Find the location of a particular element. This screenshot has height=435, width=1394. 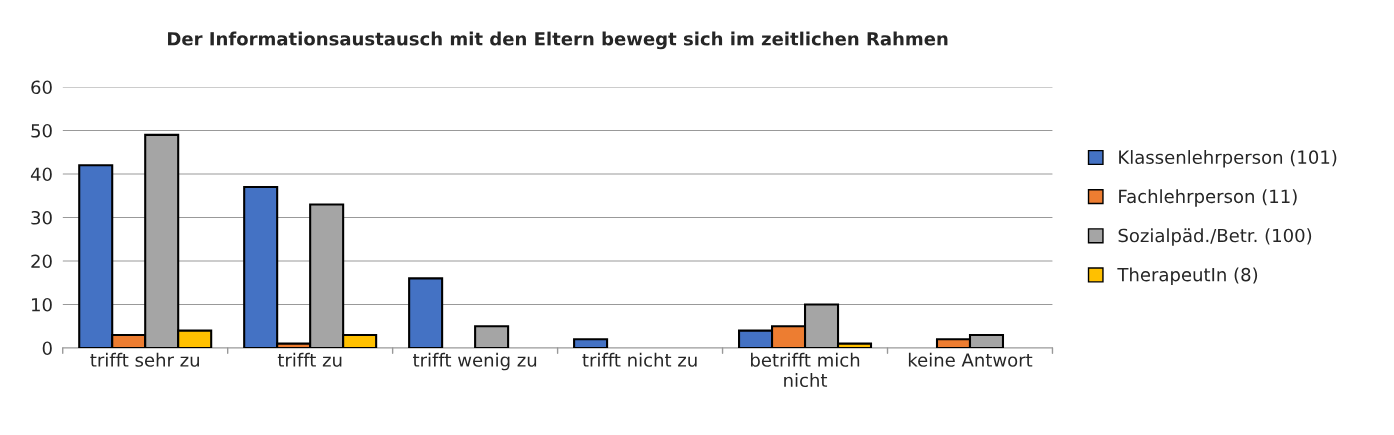

y-tick-label: 20 is located at coordinates (41, 261).